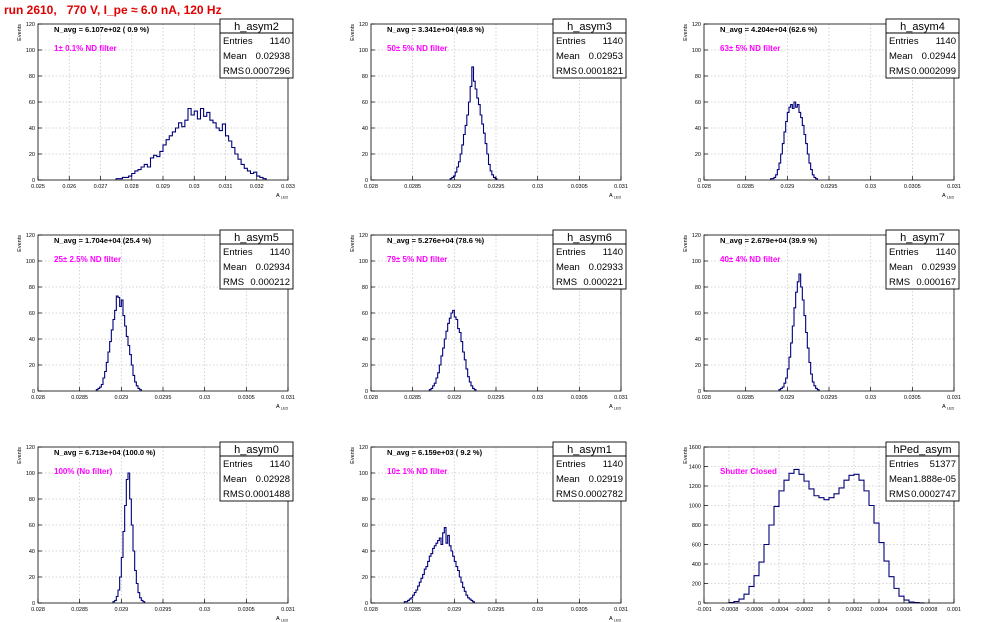 Image resolution: width=996 pixels, height=622 pixels. Describe the element at coordinates (83, 471) in the screenshot. I see `filter-label: 100% (No filter)` at that location.